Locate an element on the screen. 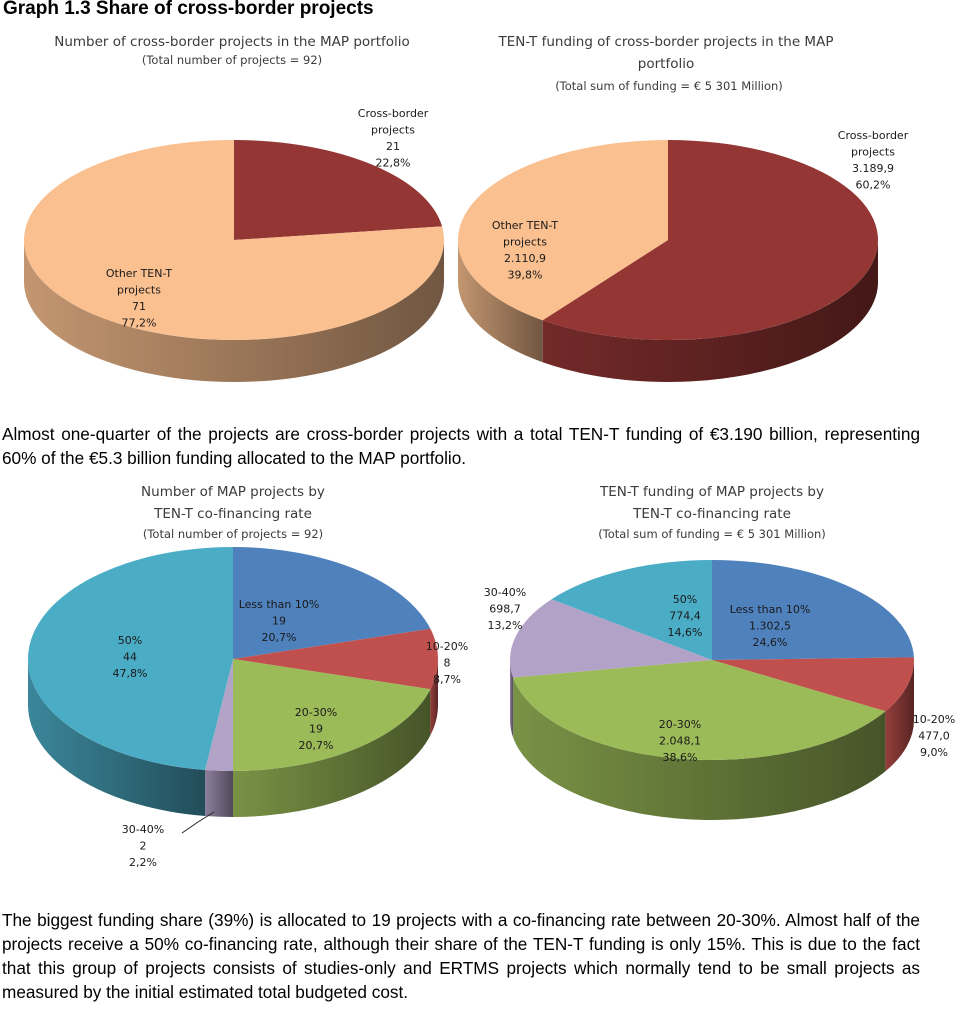 The width and height of the screenshot is (960, 1024). pie-side-50- is located at coordinates (117, 737).